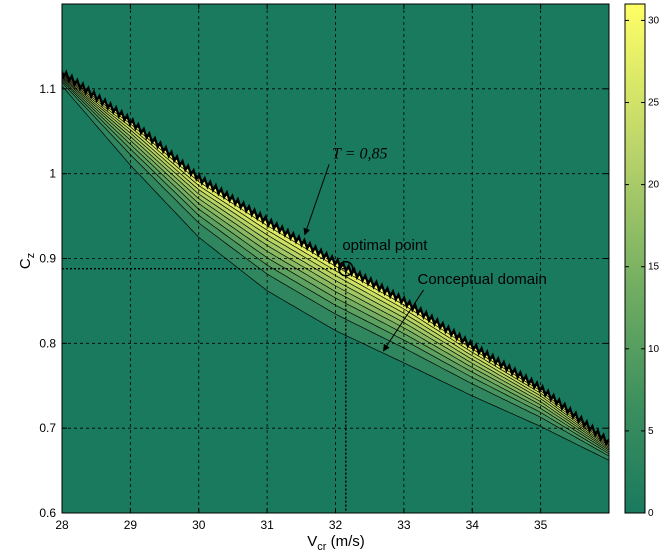 This screenshot has height=553, width=670. What do you see at coordinates (47, 89) in the screenshot?
I see `y-tick-label: 1.1` at bounding box center [47, 89].